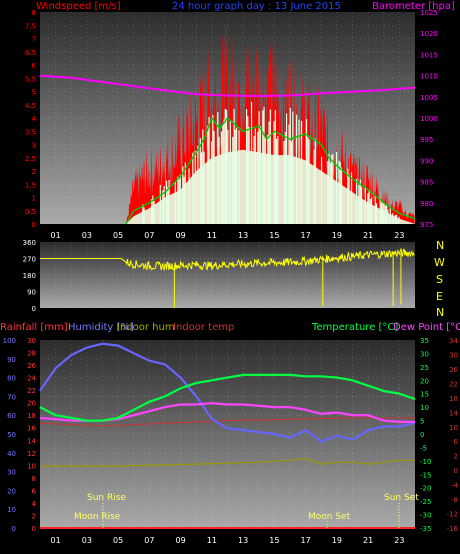  Describe the element at coordinates (425, 502) in the screenshot. I see `temperature-tick-label: -25` at that location.